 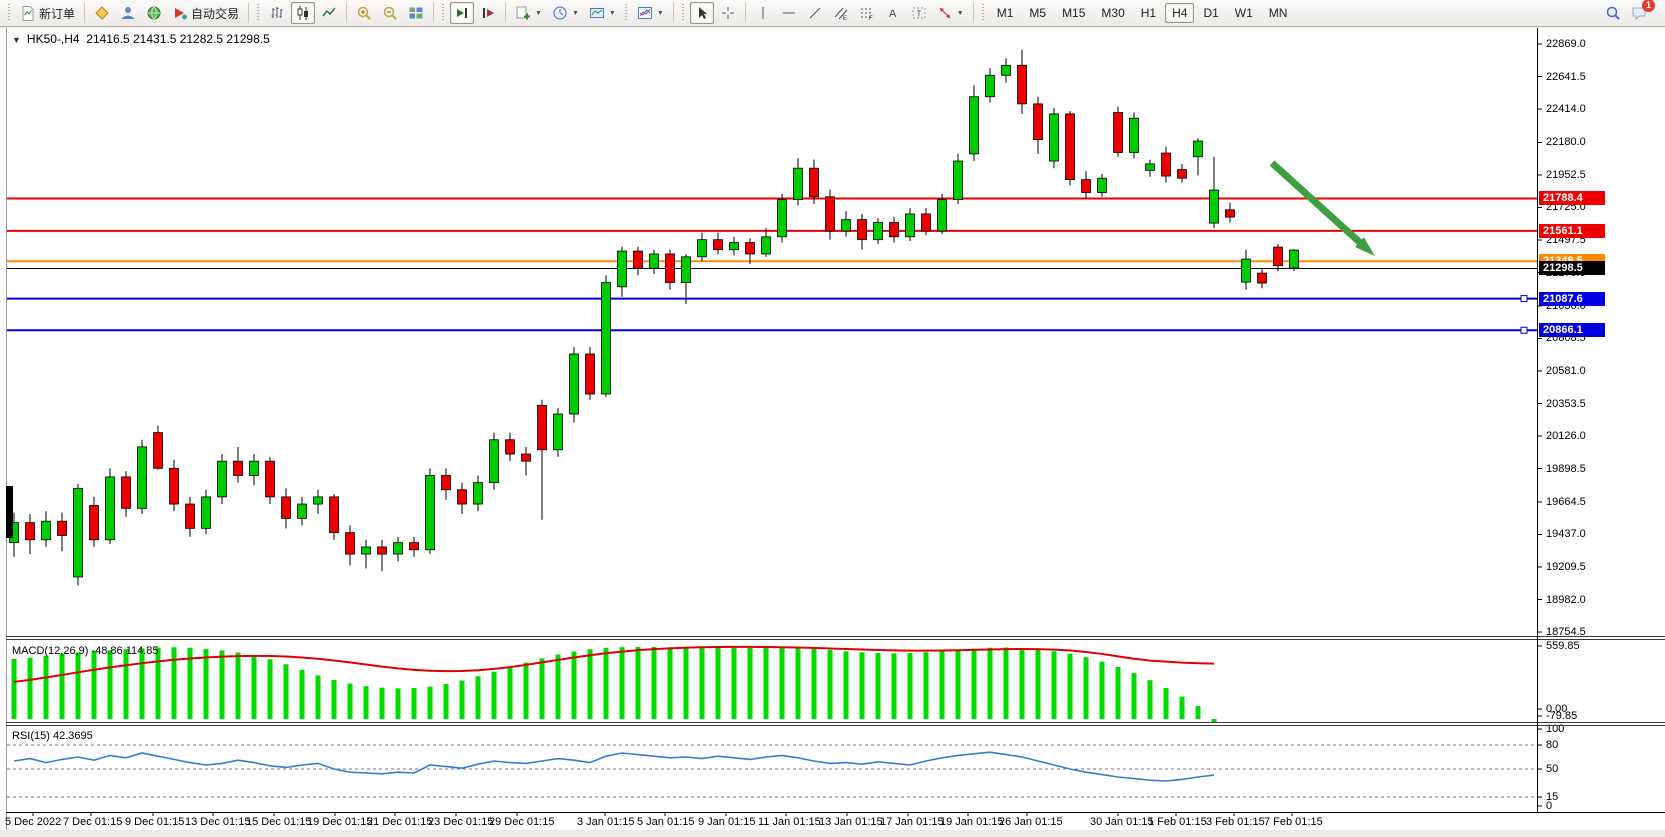 I want to click on timeframe-m5: M5, so click(x=1038, y=13).